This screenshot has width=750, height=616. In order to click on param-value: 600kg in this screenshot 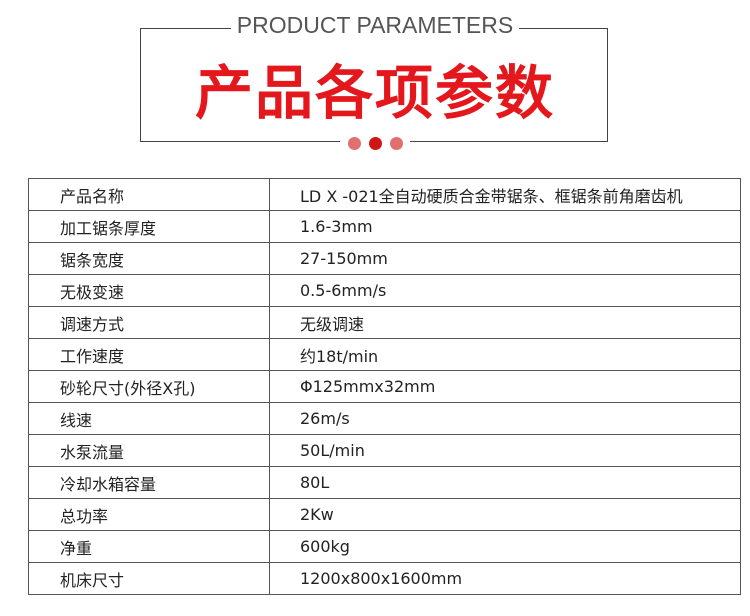, I will do `click(505, 546)`.